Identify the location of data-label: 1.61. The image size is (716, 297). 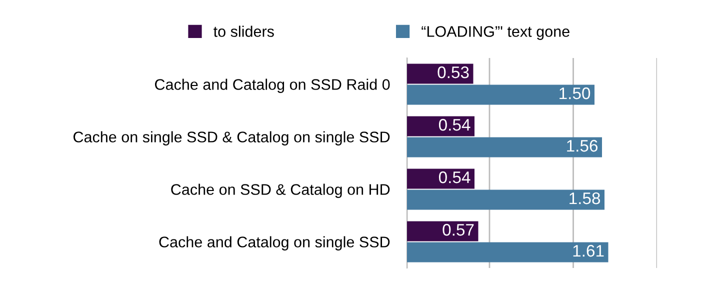
(588, 250).